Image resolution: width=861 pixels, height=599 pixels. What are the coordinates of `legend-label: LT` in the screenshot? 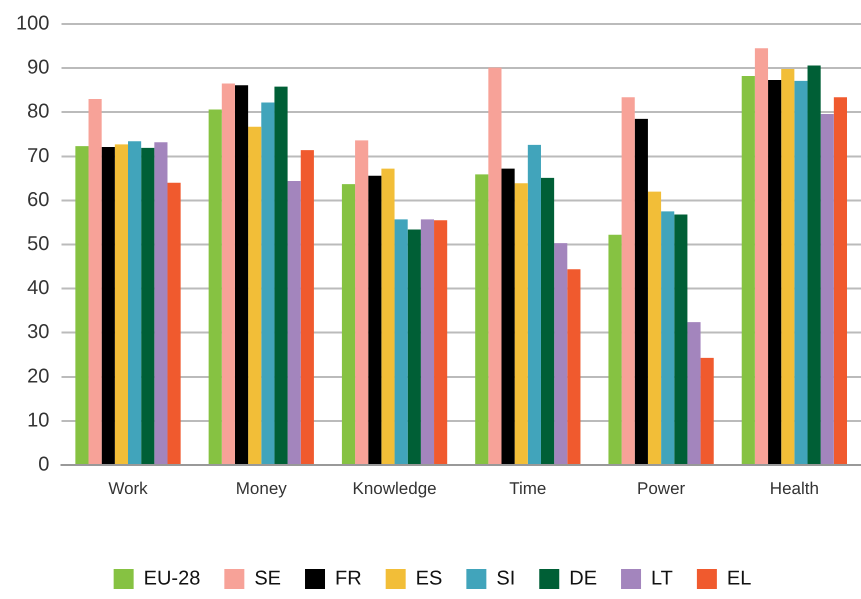 It's located at (662, 579).